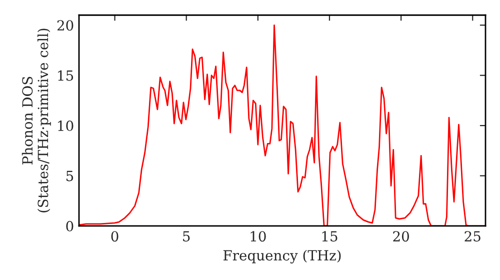  Describe the element at coordinates (114, 236) in the screenshot. I see `x-tick-label: 0` at that location.